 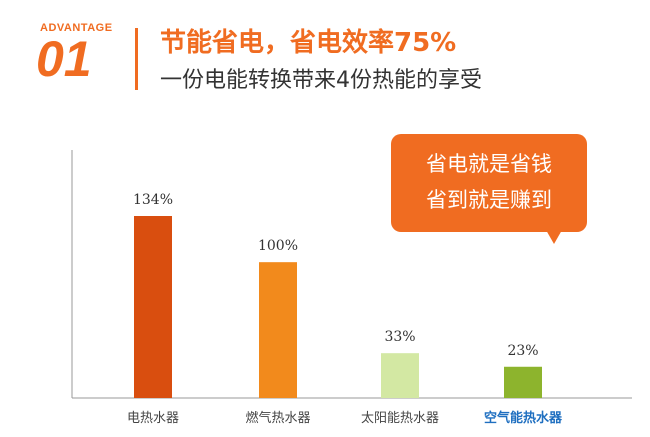 I want to click on bar-value-label-3: 33%, so click(x=399, y=337).